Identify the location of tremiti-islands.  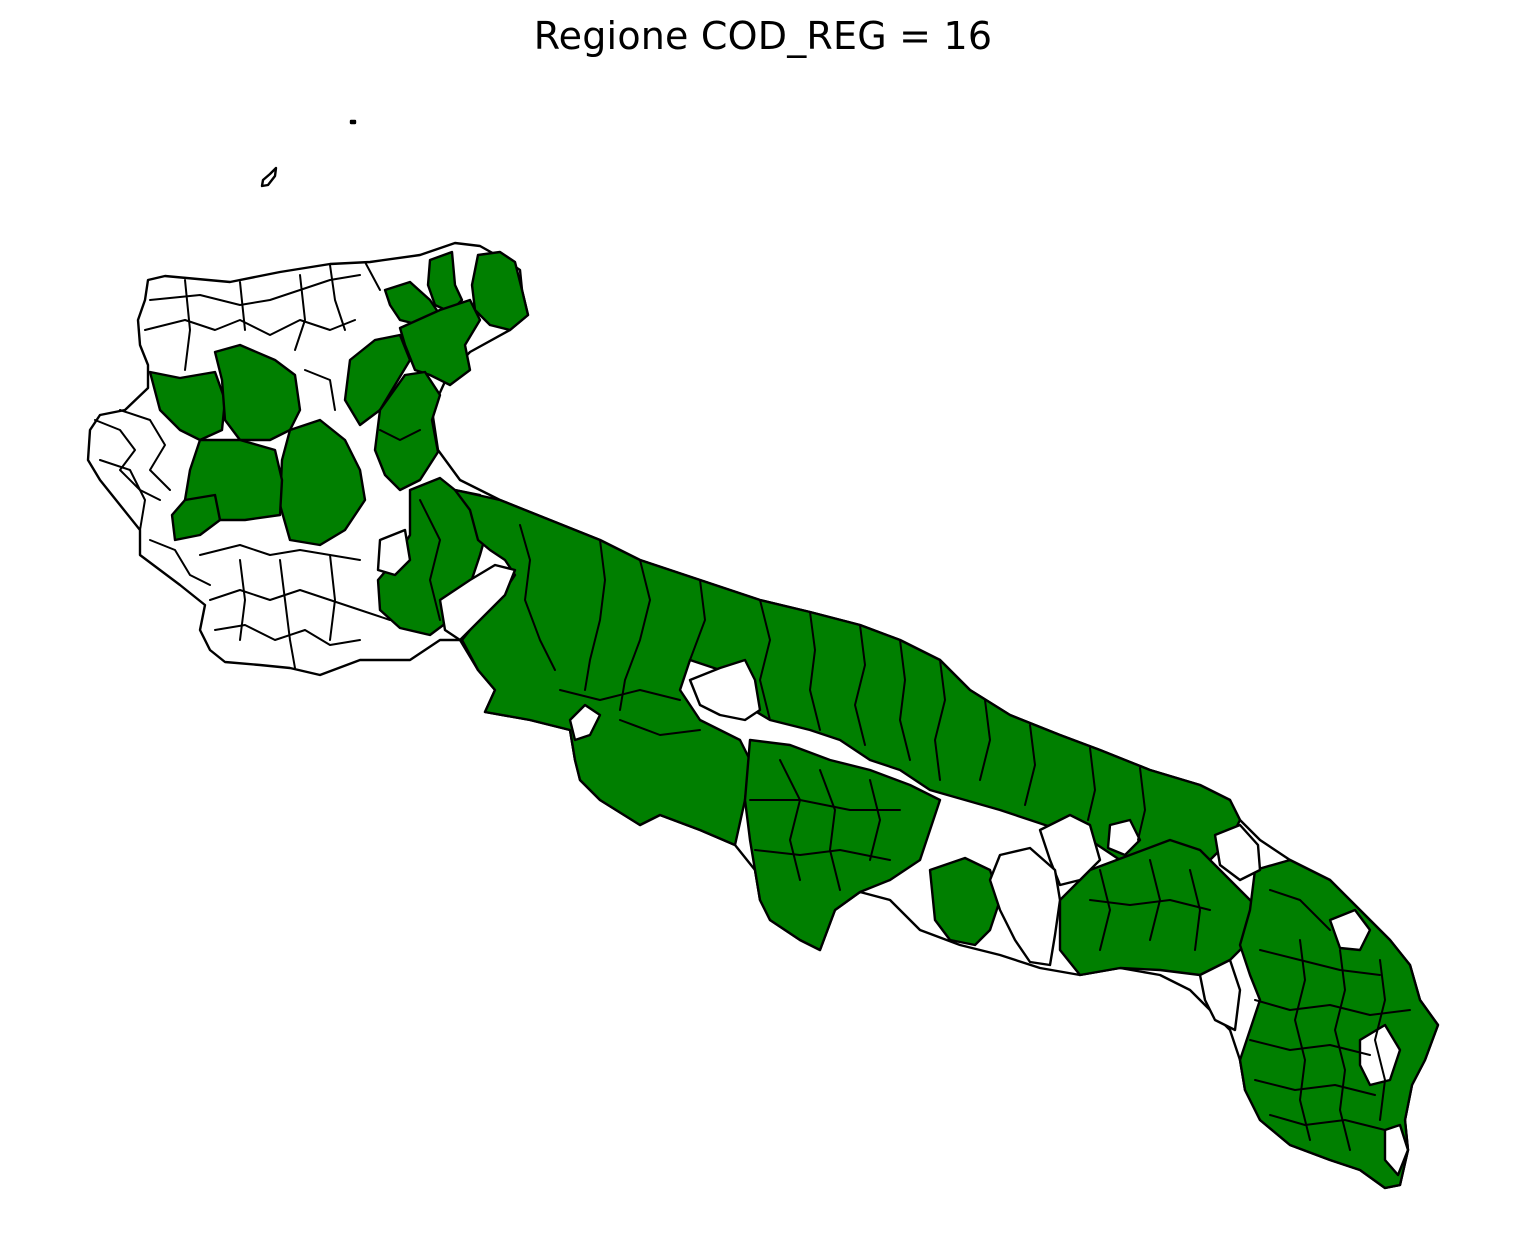
(308, 153).